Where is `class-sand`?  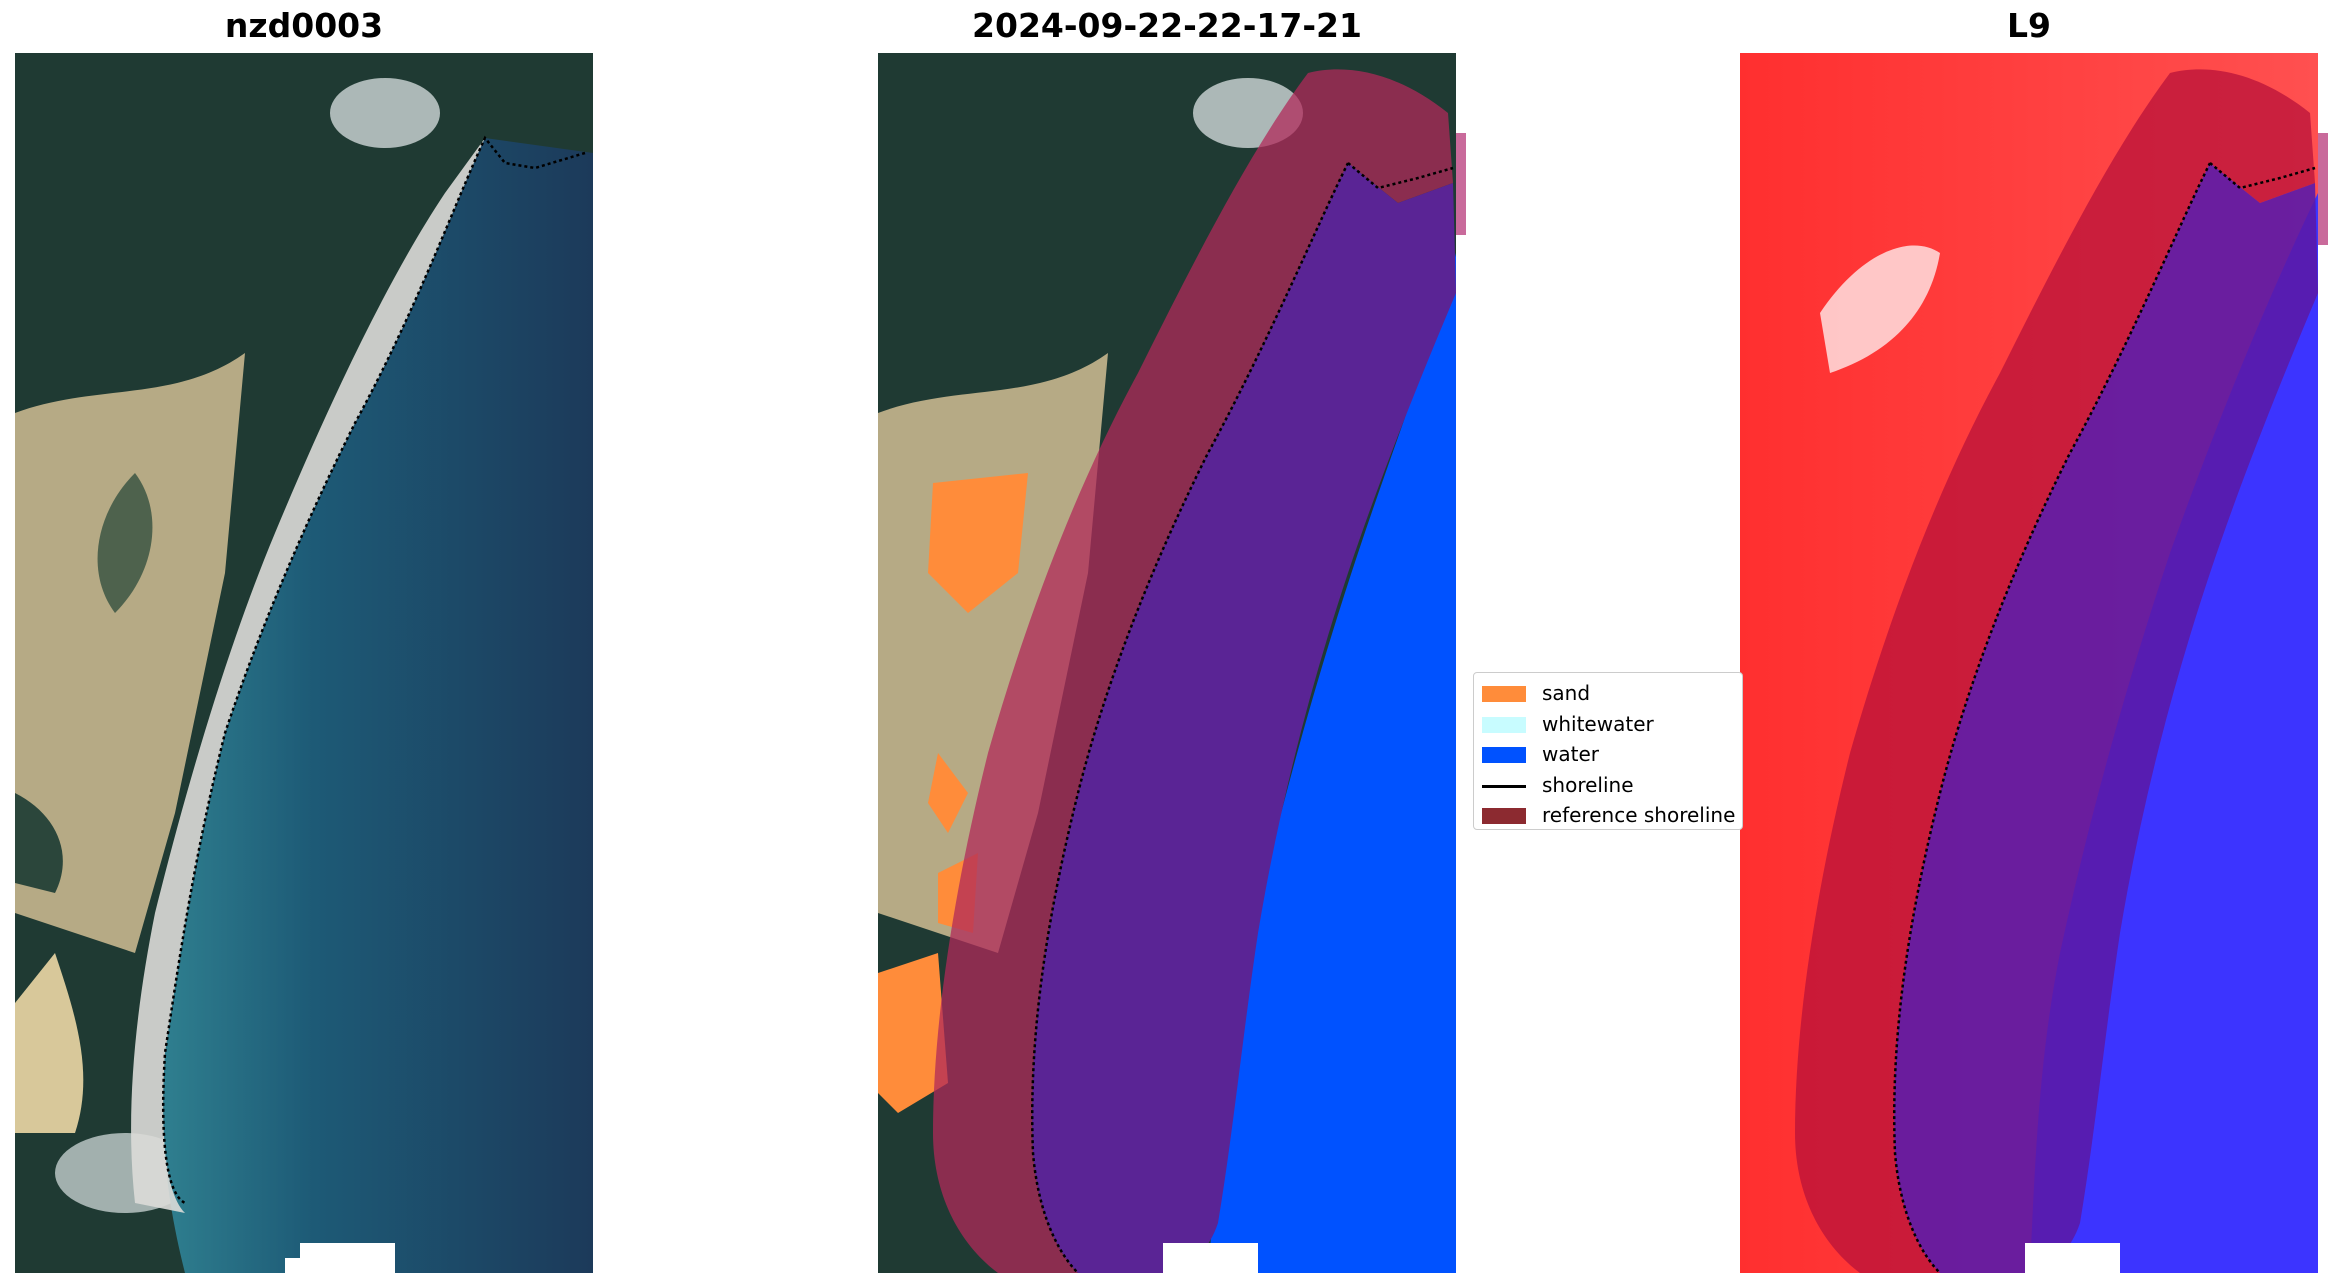 class-sand is located at coordinates (978, 543).